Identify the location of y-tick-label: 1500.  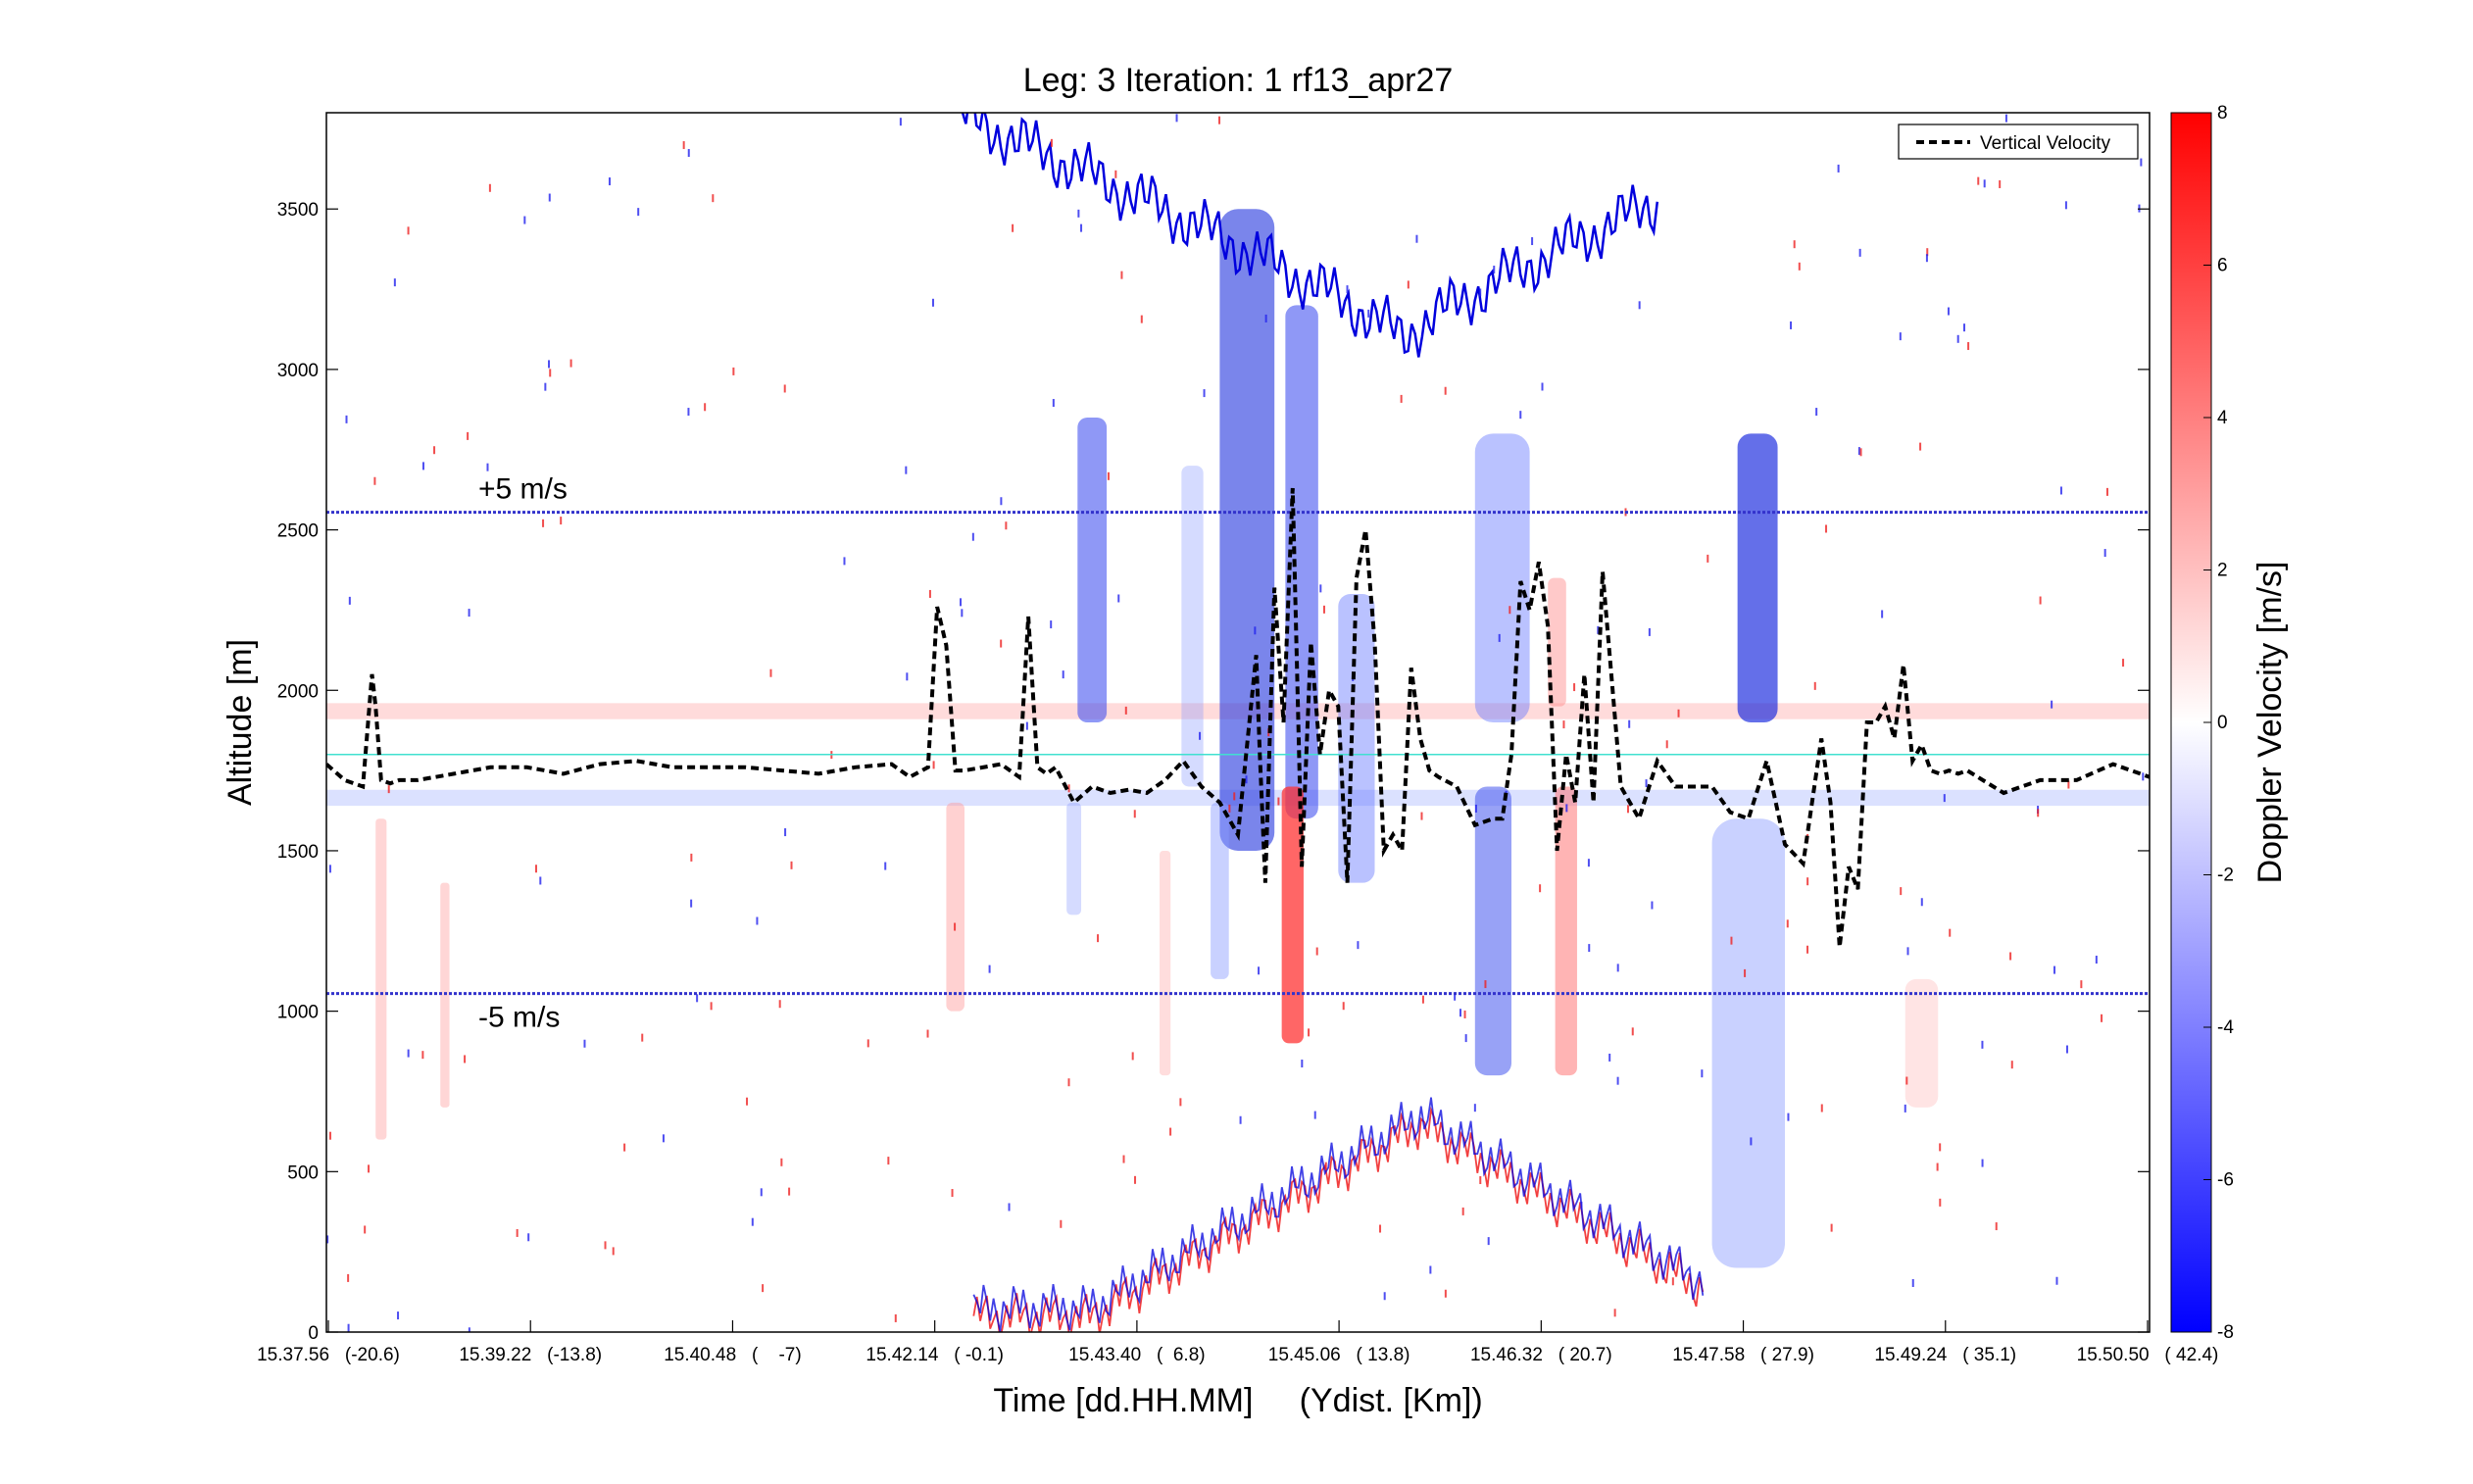
(298, 852).